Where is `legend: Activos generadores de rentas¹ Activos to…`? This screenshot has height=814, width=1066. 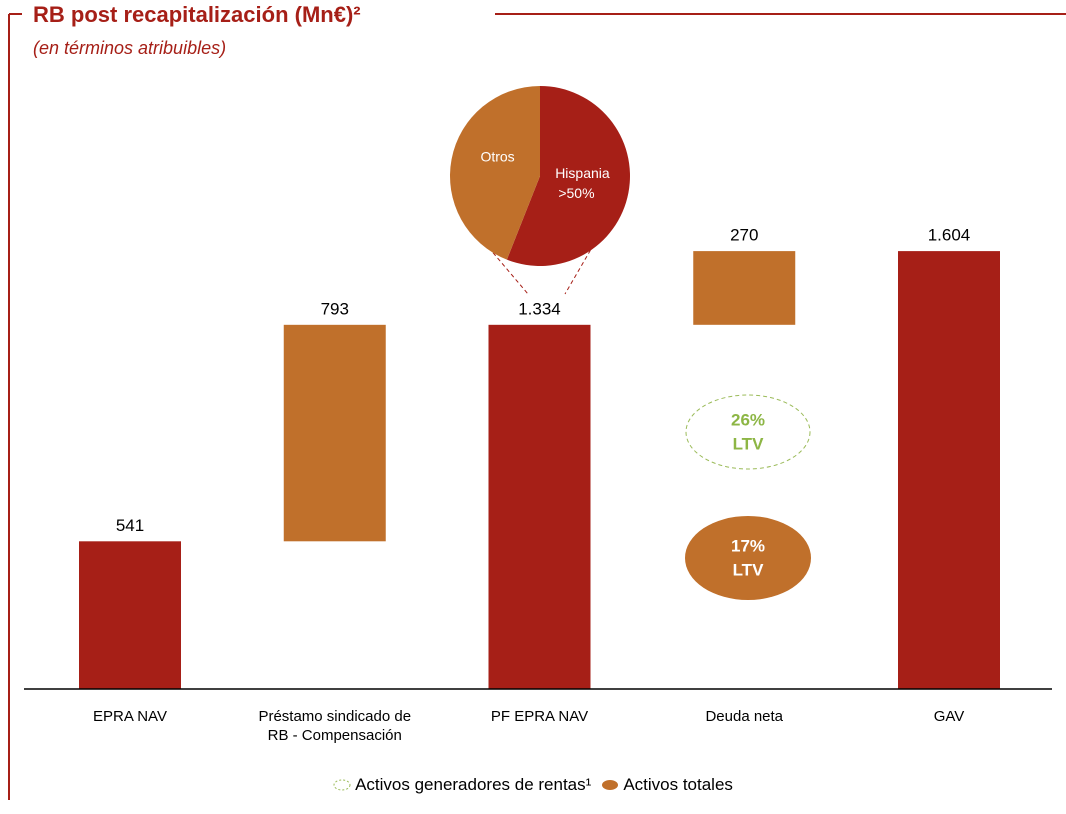 legend: Activos generadores de rentas¹ Activos to… is located at coordinates (533, 785).